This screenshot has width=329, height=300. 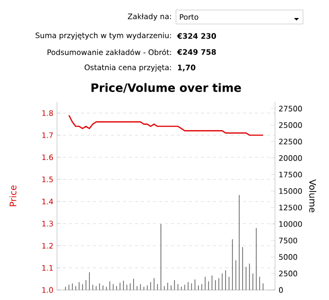 I want to click on y-axis-title: Price, so click(x=12, y=195).